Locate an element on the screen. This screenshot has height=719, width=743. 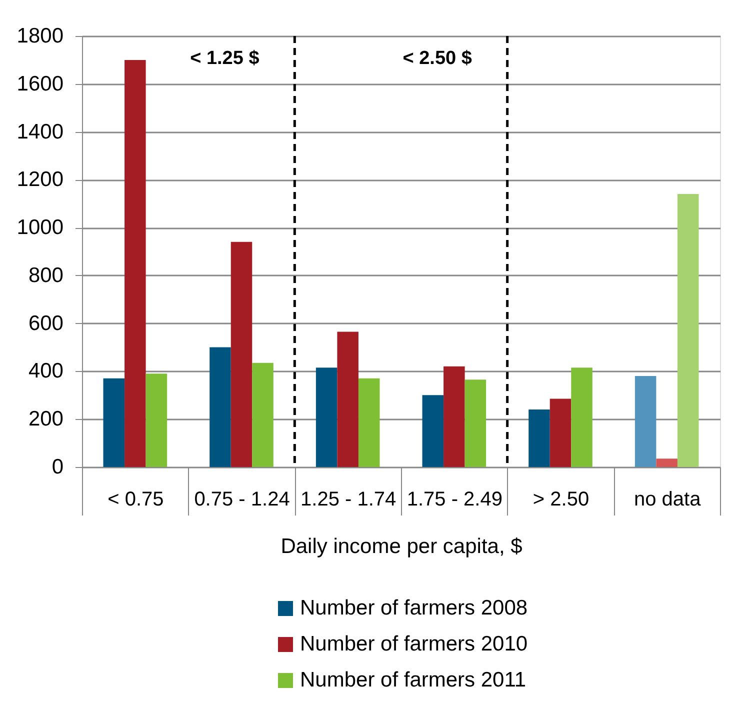
y-tick-label: 1000 is located at coordinates (40, 228).